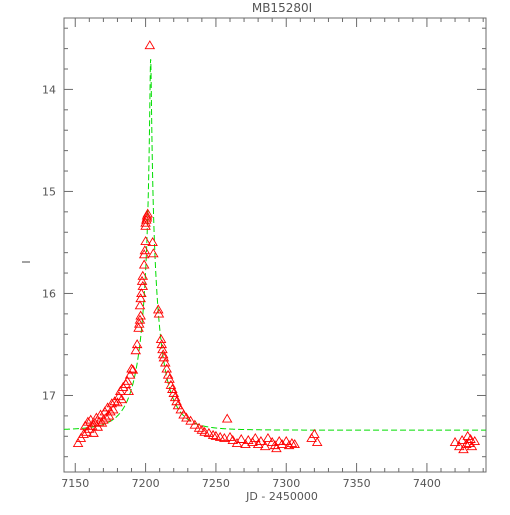 This screenshot has width=510, height=515. I want to click on x-tick-label: 7200, so click(146, 483).